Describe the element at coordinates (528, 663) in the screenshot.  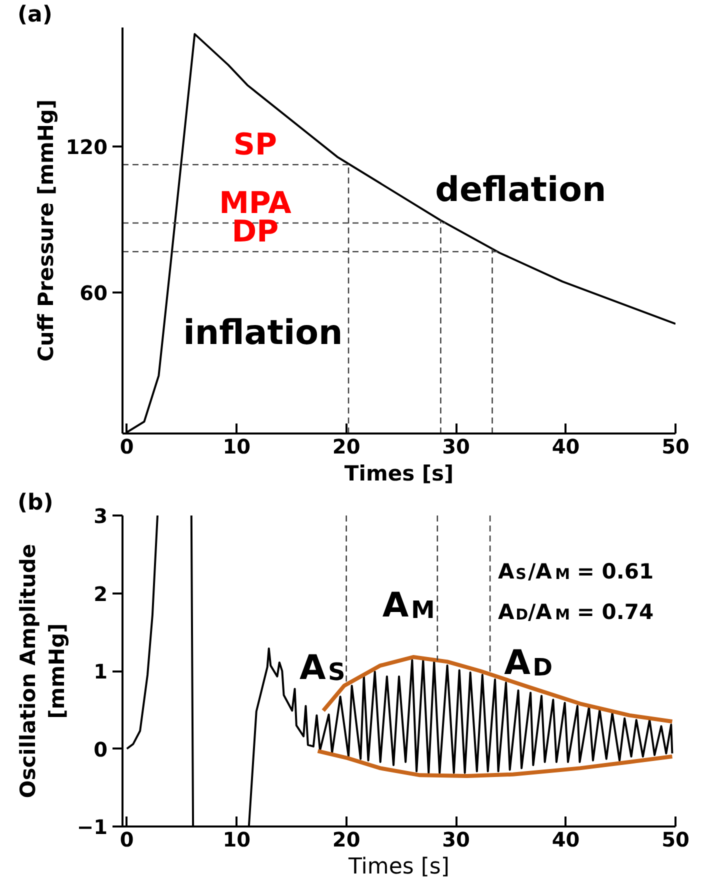
I see `annotation: AD` at that location.